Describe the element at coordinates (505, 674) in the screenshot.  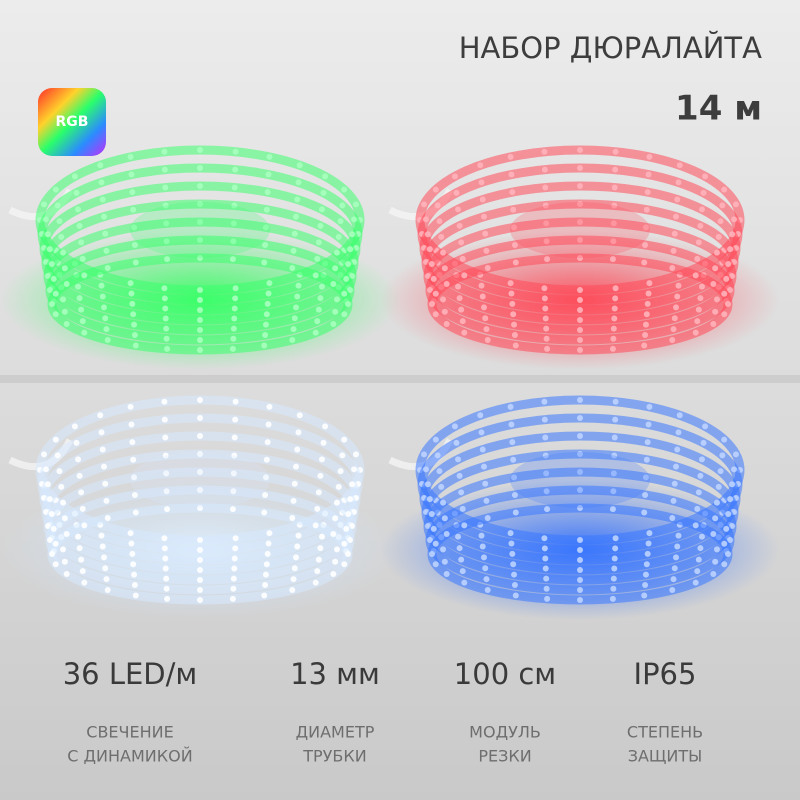
I see `spec-value: 100 см` at that location.